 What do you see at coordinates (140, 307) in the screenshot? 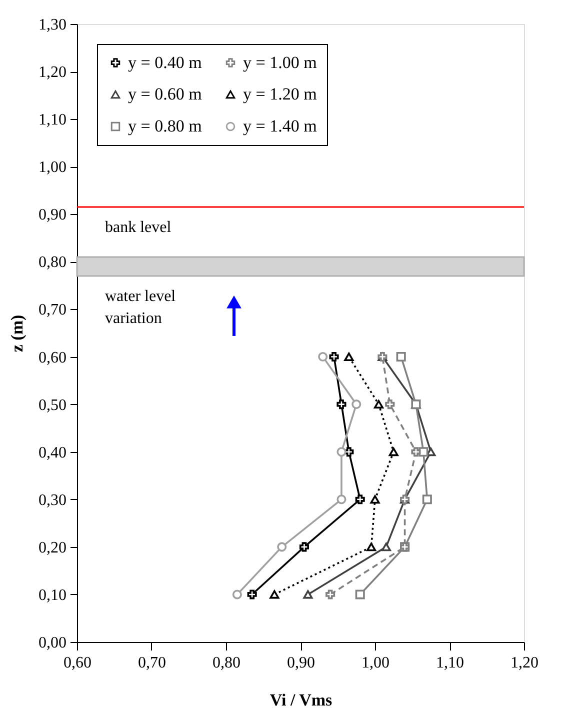
I see `band-label: water level variation` at bounding box center [140, 307].